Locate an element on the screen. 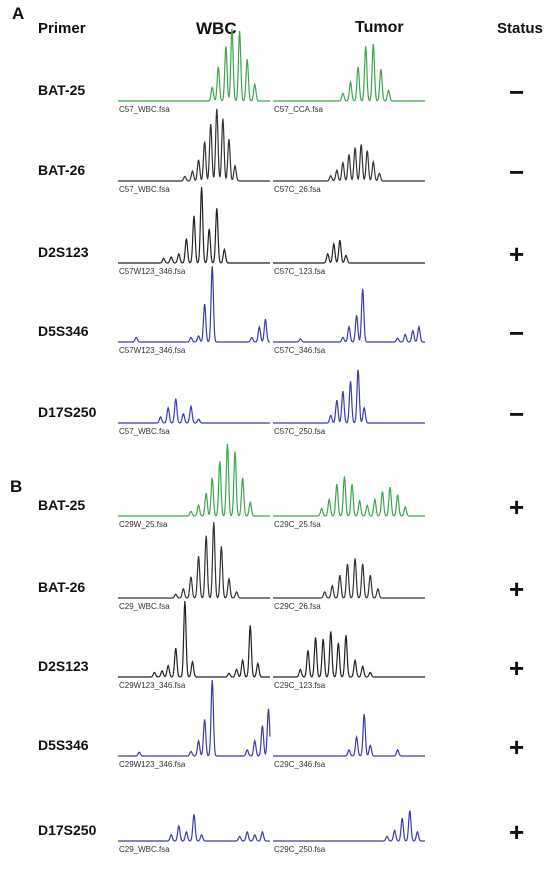 This screenshot has width=550, height=886. panel-a-bat-26-wbc-filename: C57_WBC.fsa is located at coordinates (144, 189).